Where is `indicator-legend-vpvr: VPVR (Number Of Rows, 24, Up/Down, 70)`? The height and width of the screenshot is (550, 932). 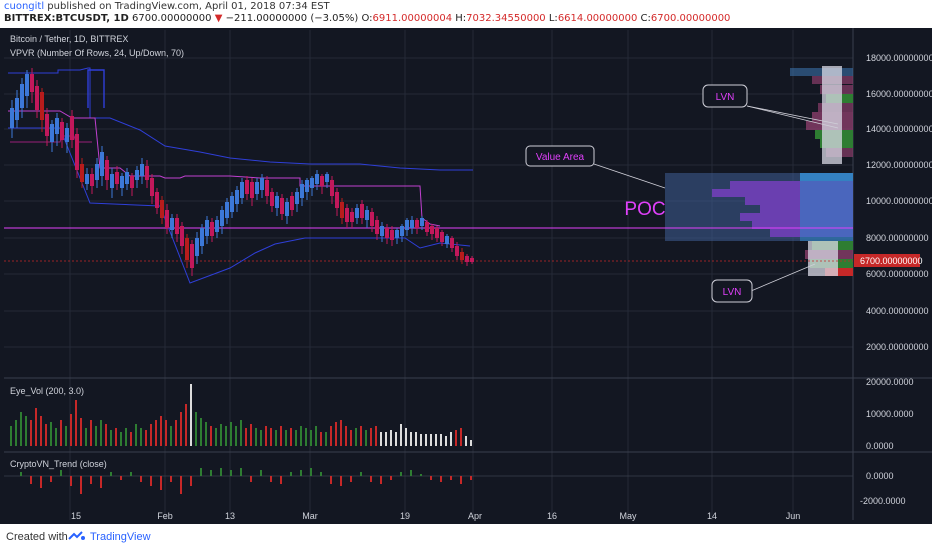
indicator-legend-vpvr: VPVR (Number Of Rows, 24, Up/Down, 70) is located at coordinates (97, 53).